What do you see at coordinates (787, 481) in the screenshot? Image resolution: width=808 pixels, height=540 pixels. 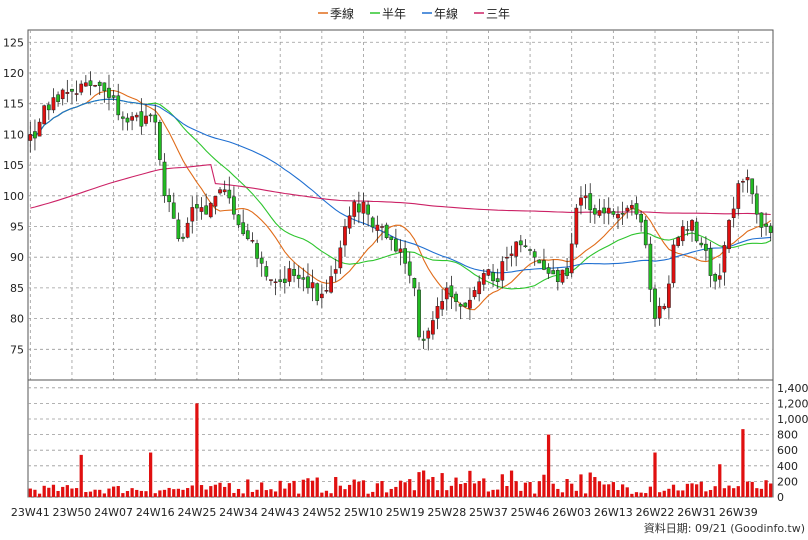 I see `volume-tick-label: 200` at bounding box center [787, 481].